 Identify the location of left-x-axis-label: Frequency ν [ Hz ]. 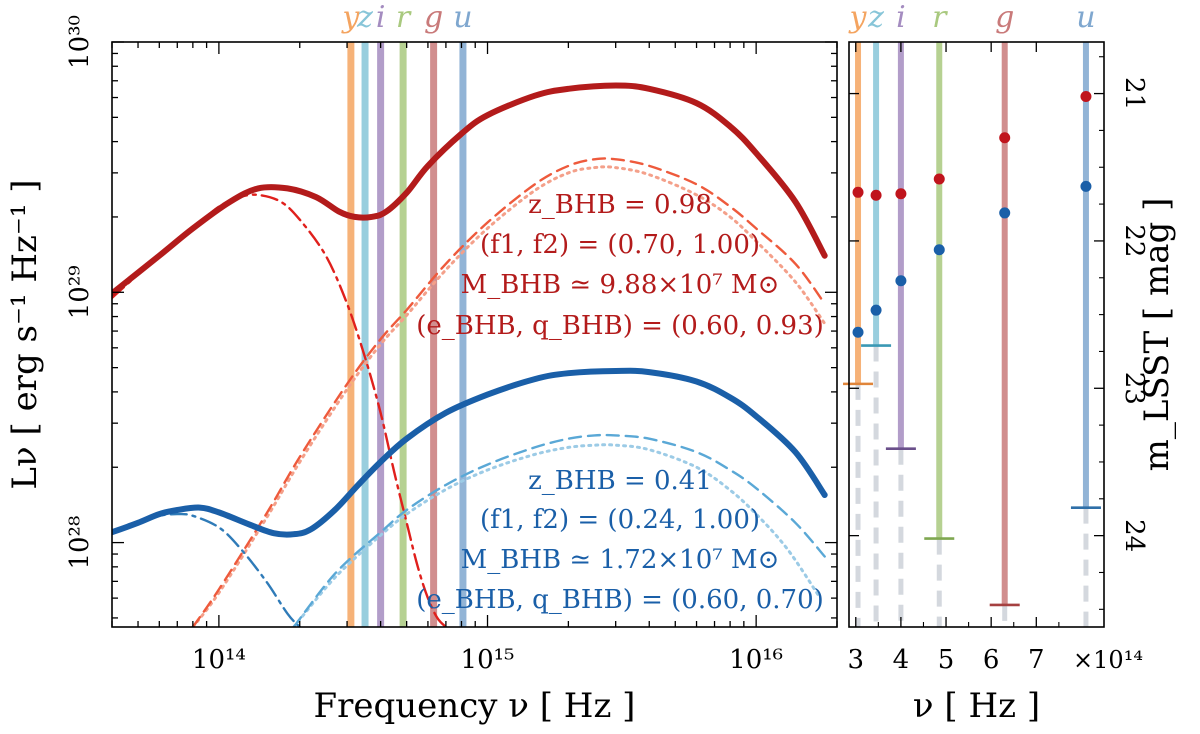
(475, 706).